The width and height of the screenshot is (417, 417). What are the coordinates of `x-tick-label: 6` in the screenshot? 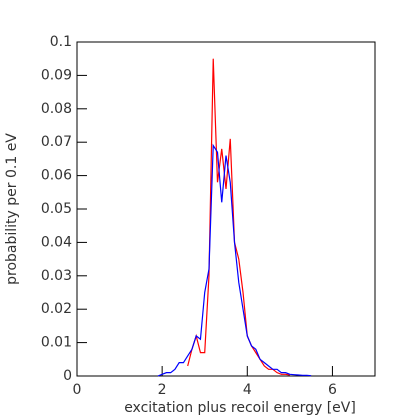 It's located at (332, 390).